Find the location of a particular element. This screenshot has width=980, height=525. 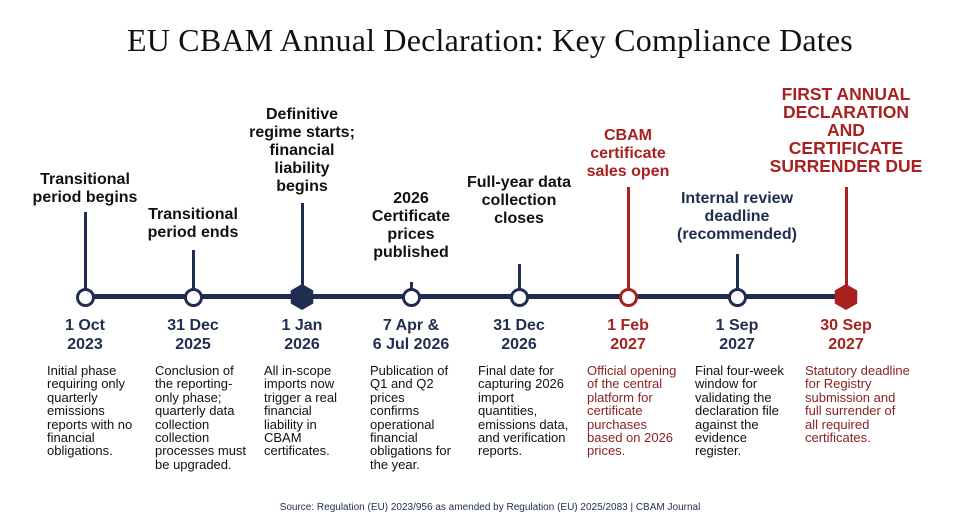

text-line: DECLARATION is located at coordinates (846, 112).